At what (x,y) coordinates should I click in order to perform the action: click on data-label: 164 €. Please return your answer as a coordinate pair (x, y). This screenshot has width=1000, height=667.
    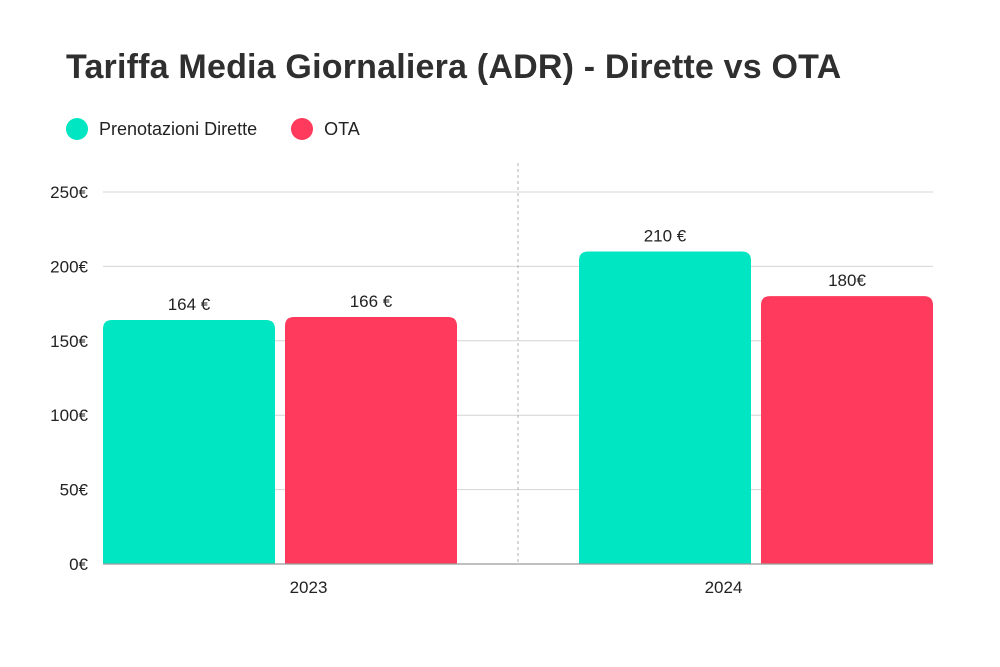
    Looking at the image, I should click on (189, 304).